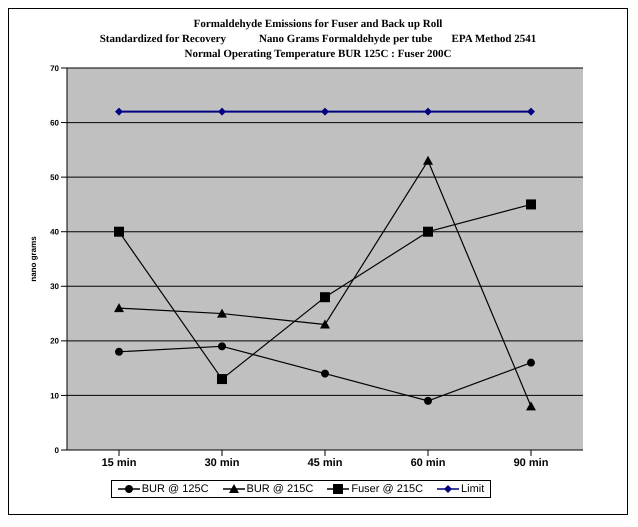 Image resolution: width=638 pixels, height=527 pixels. Describe the element at coordinates (318, 47) in the screenshot. I see `chart-subtitle: Standardized for Recovery Nano Grams Formaldehyde per tube EPA Method 2541 Normal Operating Temperature BUR 125C : Fuser 200C` at that location.